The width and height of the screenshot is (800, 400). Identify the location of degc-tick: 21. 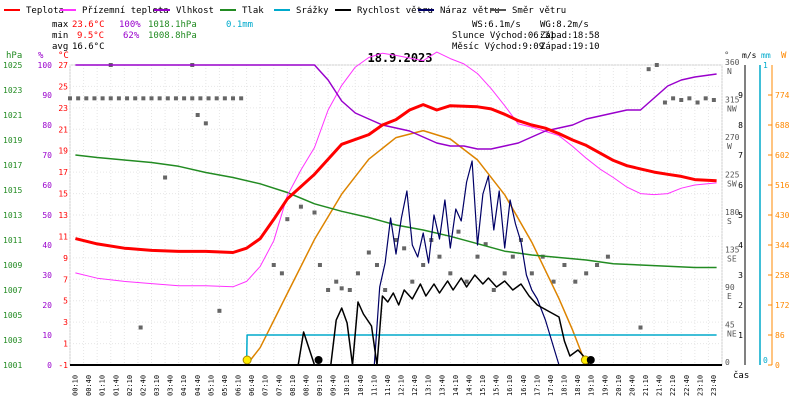
(63, 129).